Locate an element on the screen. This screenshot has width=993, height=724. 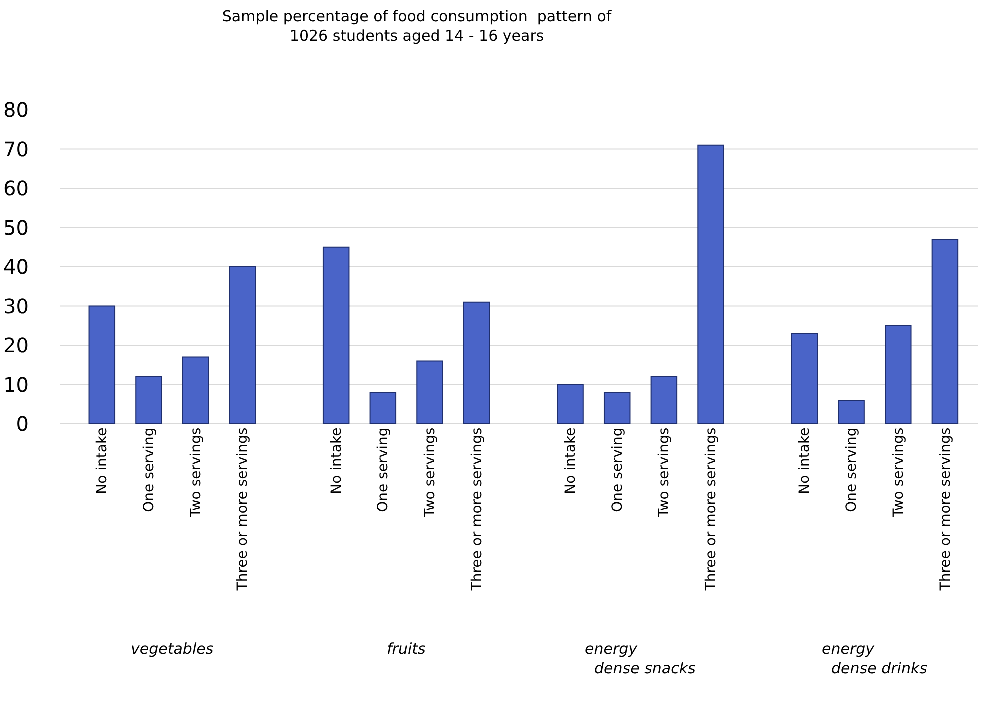
y-tick-label: 40 is located at coordinates (16, 267).